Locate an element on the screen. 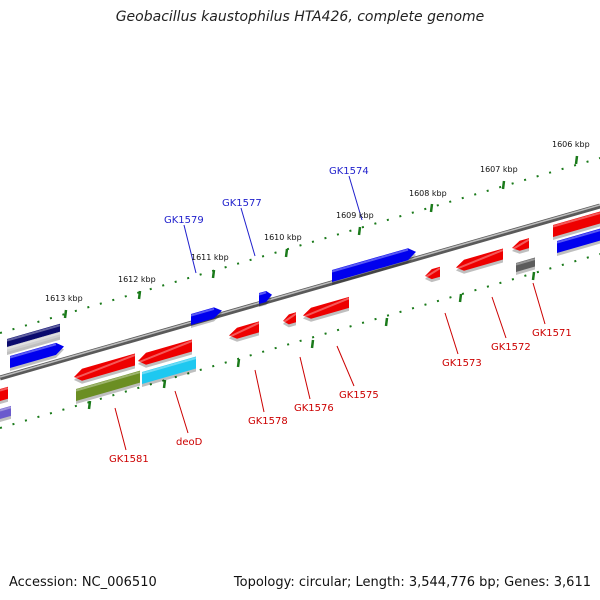 Image resolution: width=600 pixels, height=600 pixels. gene-navy-left-highlight is located at coordinates (33, 333).